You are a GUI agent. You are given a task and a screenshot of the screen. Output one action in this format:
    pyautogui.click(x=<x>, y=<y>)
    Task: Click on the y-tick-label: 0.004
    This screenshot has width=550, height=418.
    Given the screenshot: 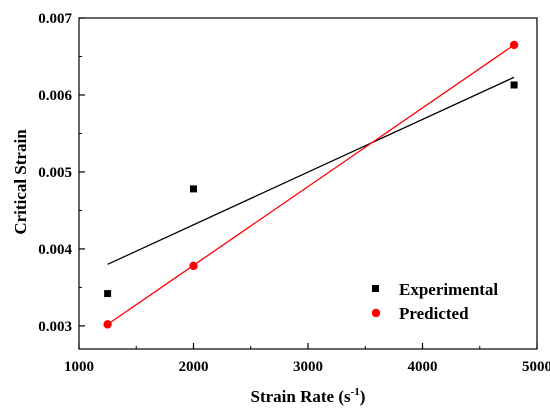 What is the action you would take?
    pyautogui.click(x=55, y=250)
    